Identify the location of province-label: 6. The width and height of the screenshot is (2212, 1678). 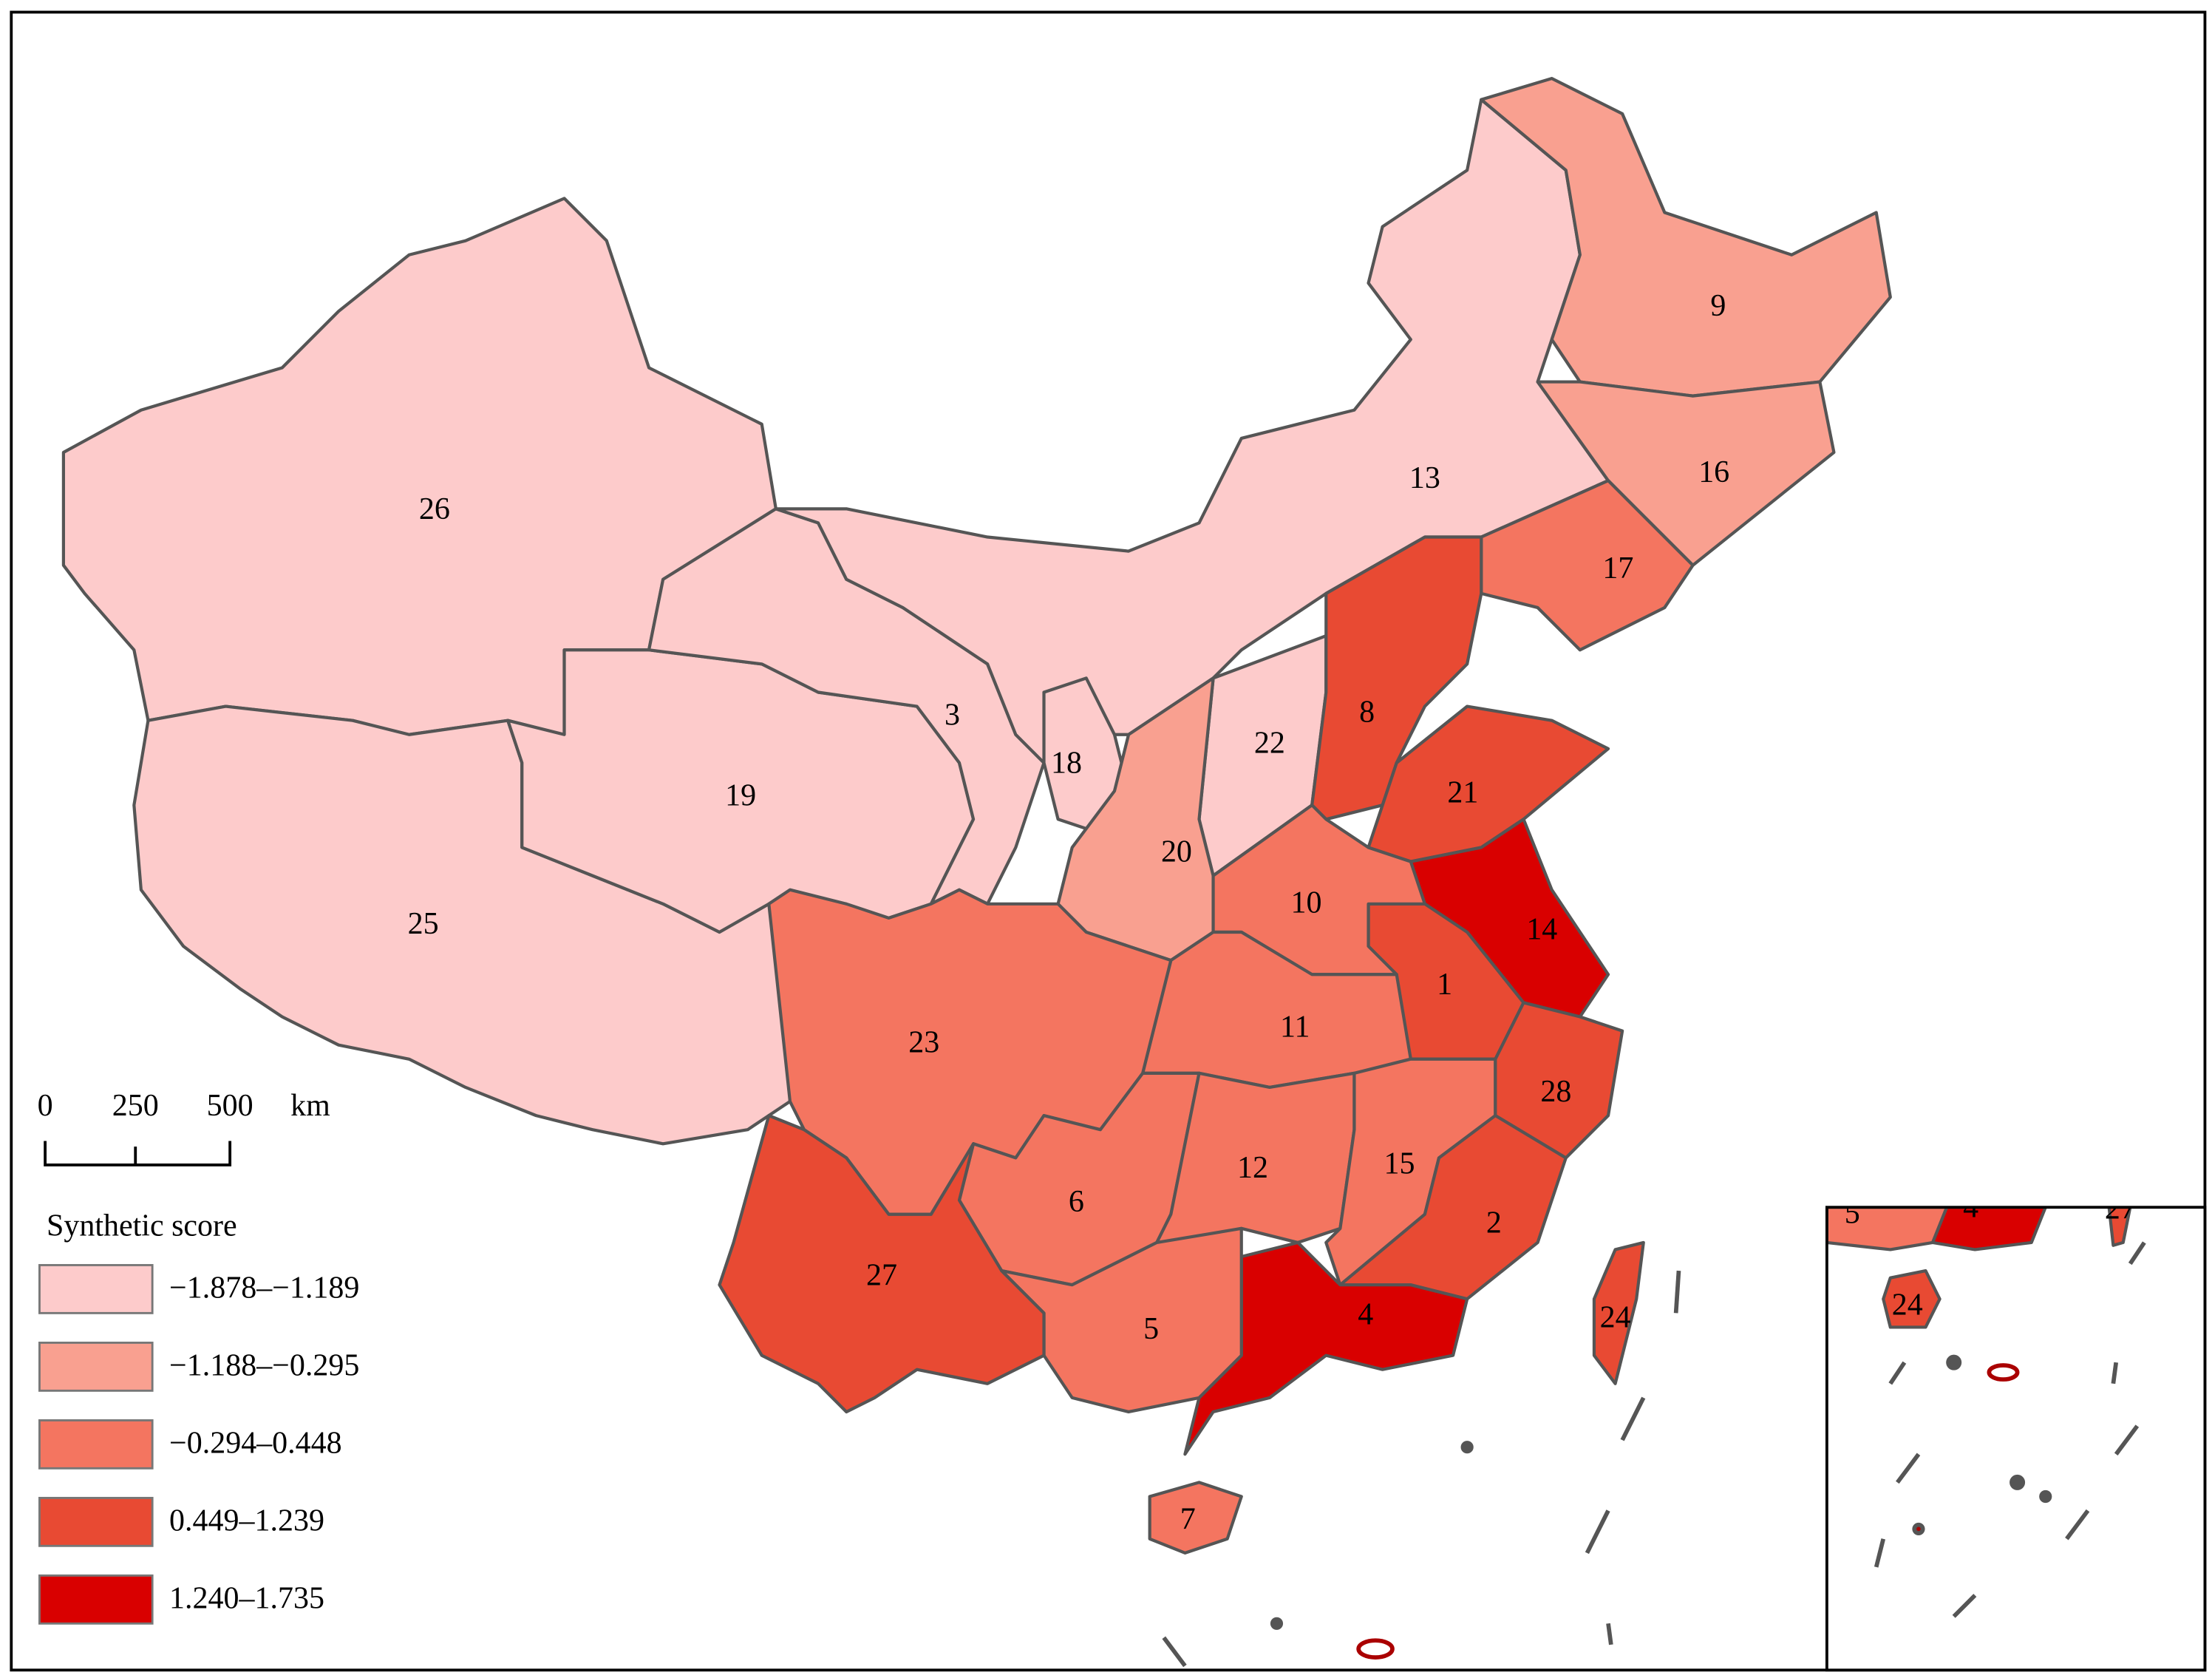
(1076, 1202).